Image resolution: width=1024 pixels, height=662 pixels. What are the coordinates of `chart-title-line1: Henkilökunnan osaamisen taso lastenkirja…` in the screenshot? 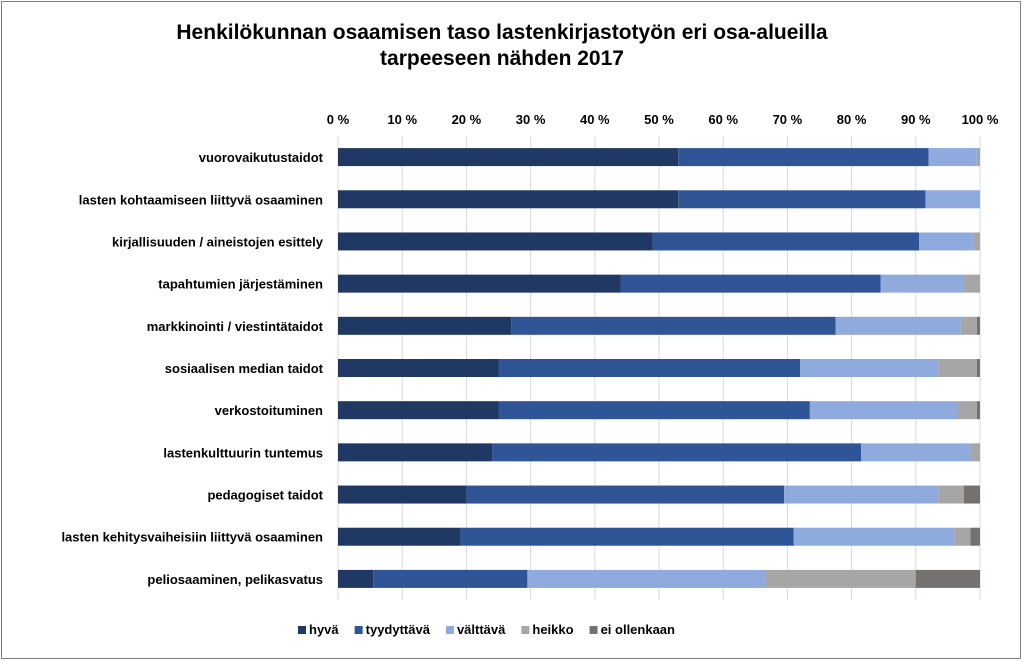 It's located at (502, 32).